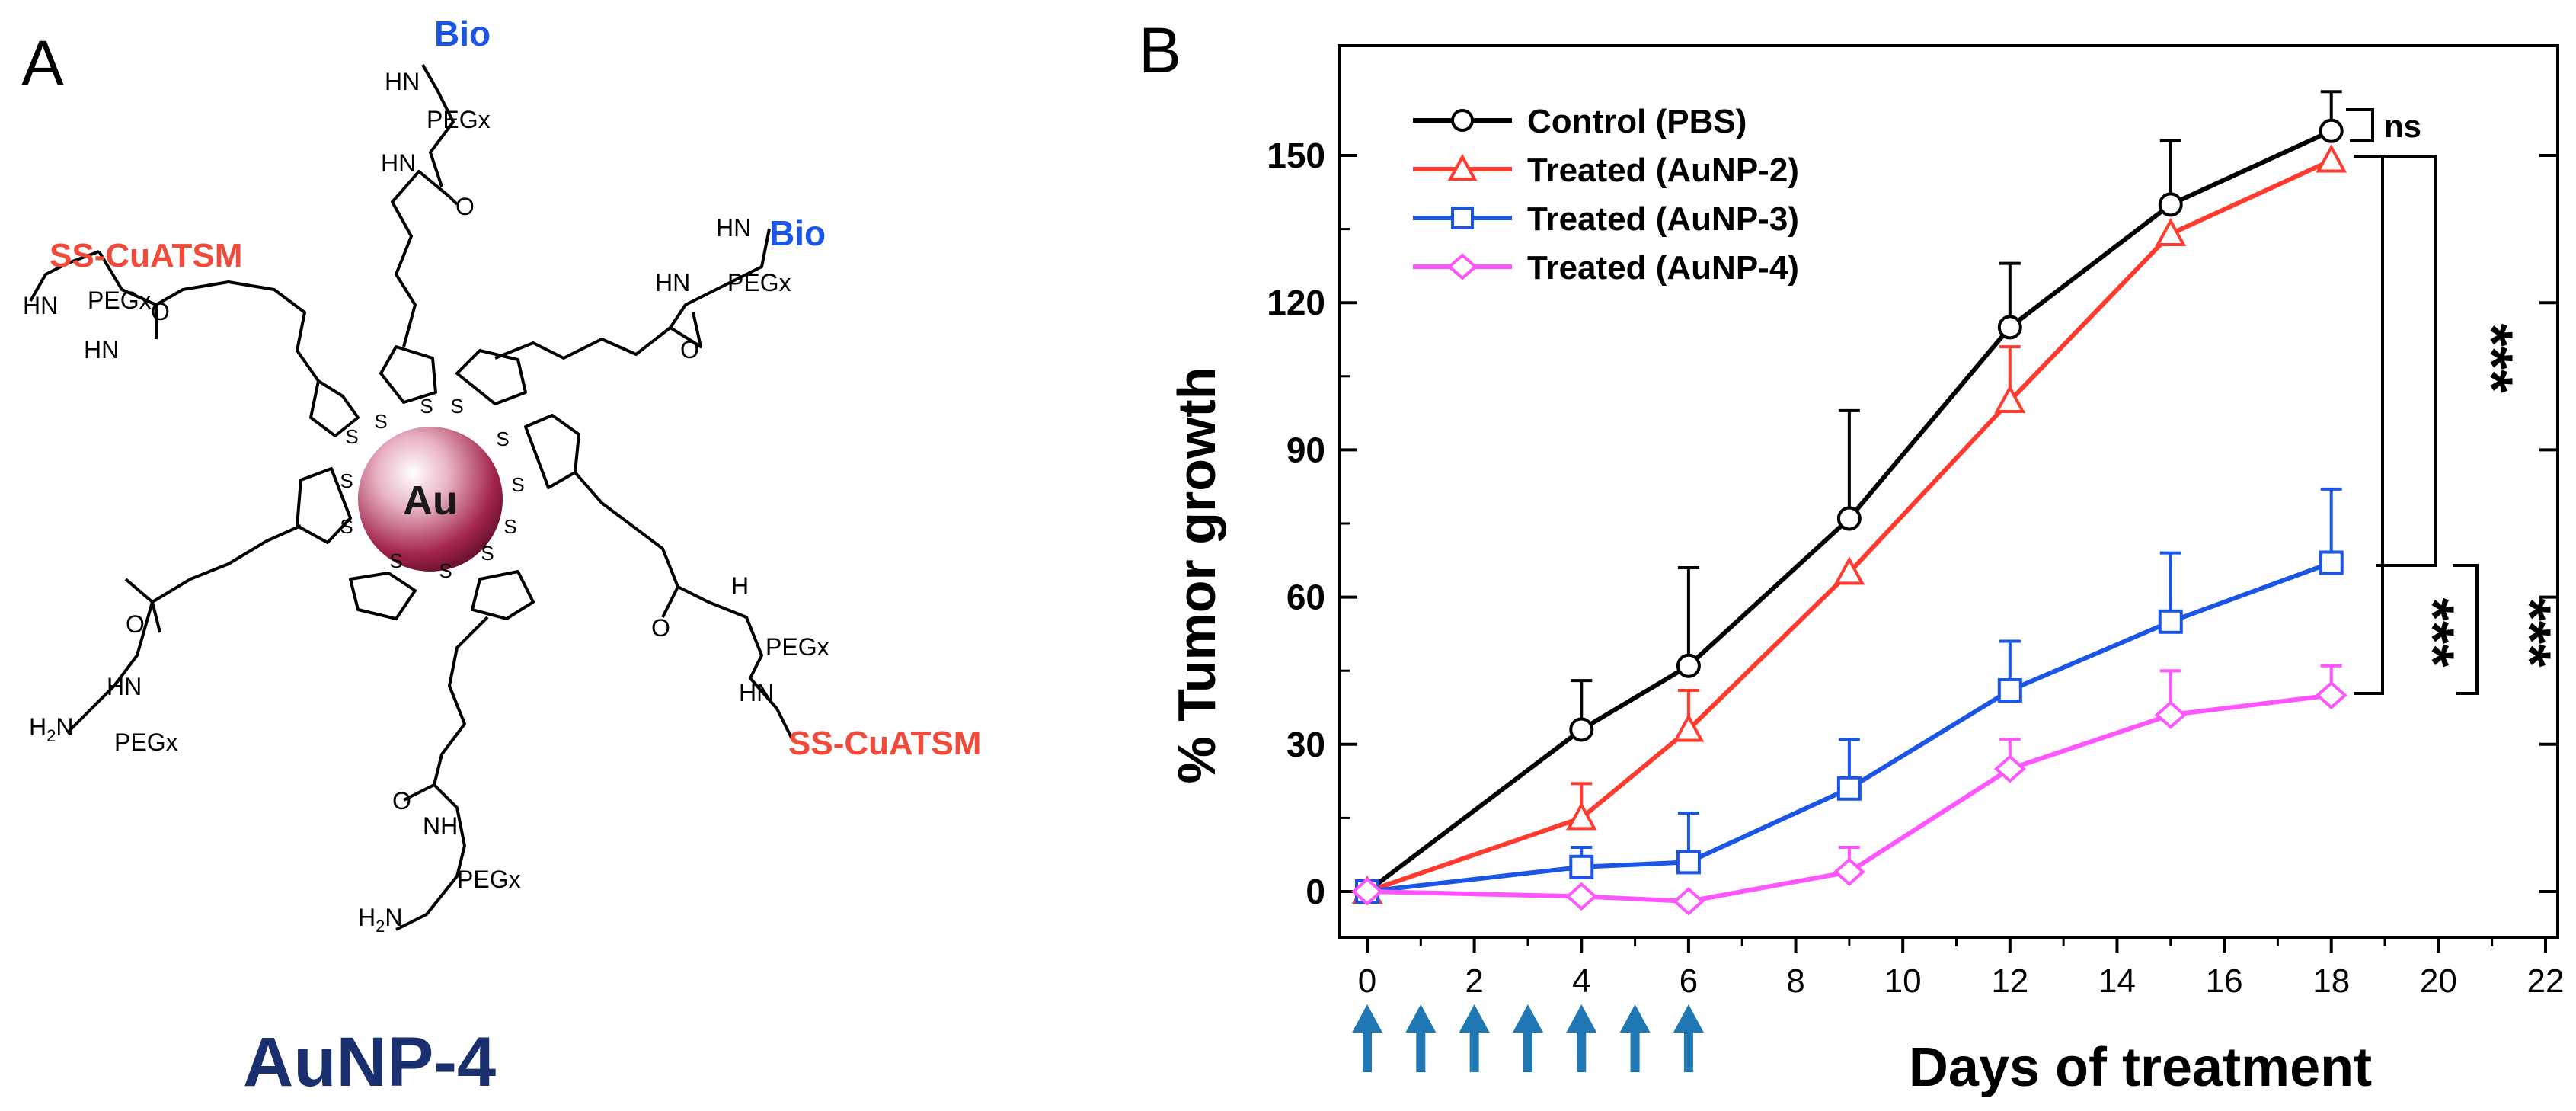 The width and height of the screenshot is (2576, 1111). What do you see at coordinates (369, 1062) in the screenshot?
I see `compound-title: AuNP-4` at bounding box center [369, 1062].